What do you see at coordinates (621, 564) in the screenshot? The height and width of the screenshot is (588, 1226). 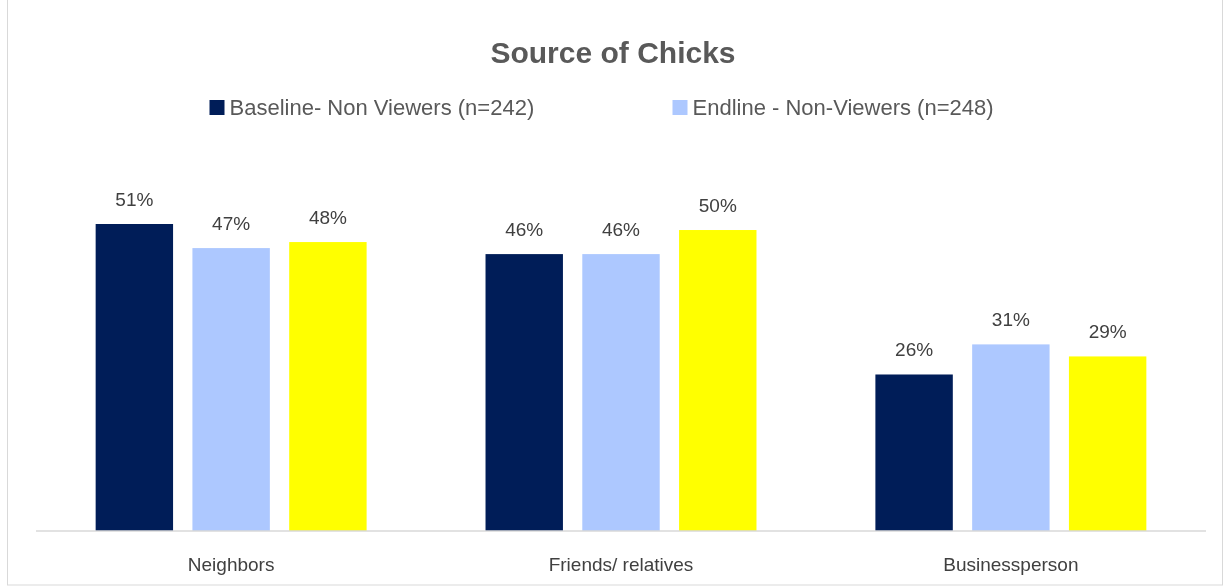 I see `x-tick-label: Friends/ relatives` at bounding box center [621, 564].